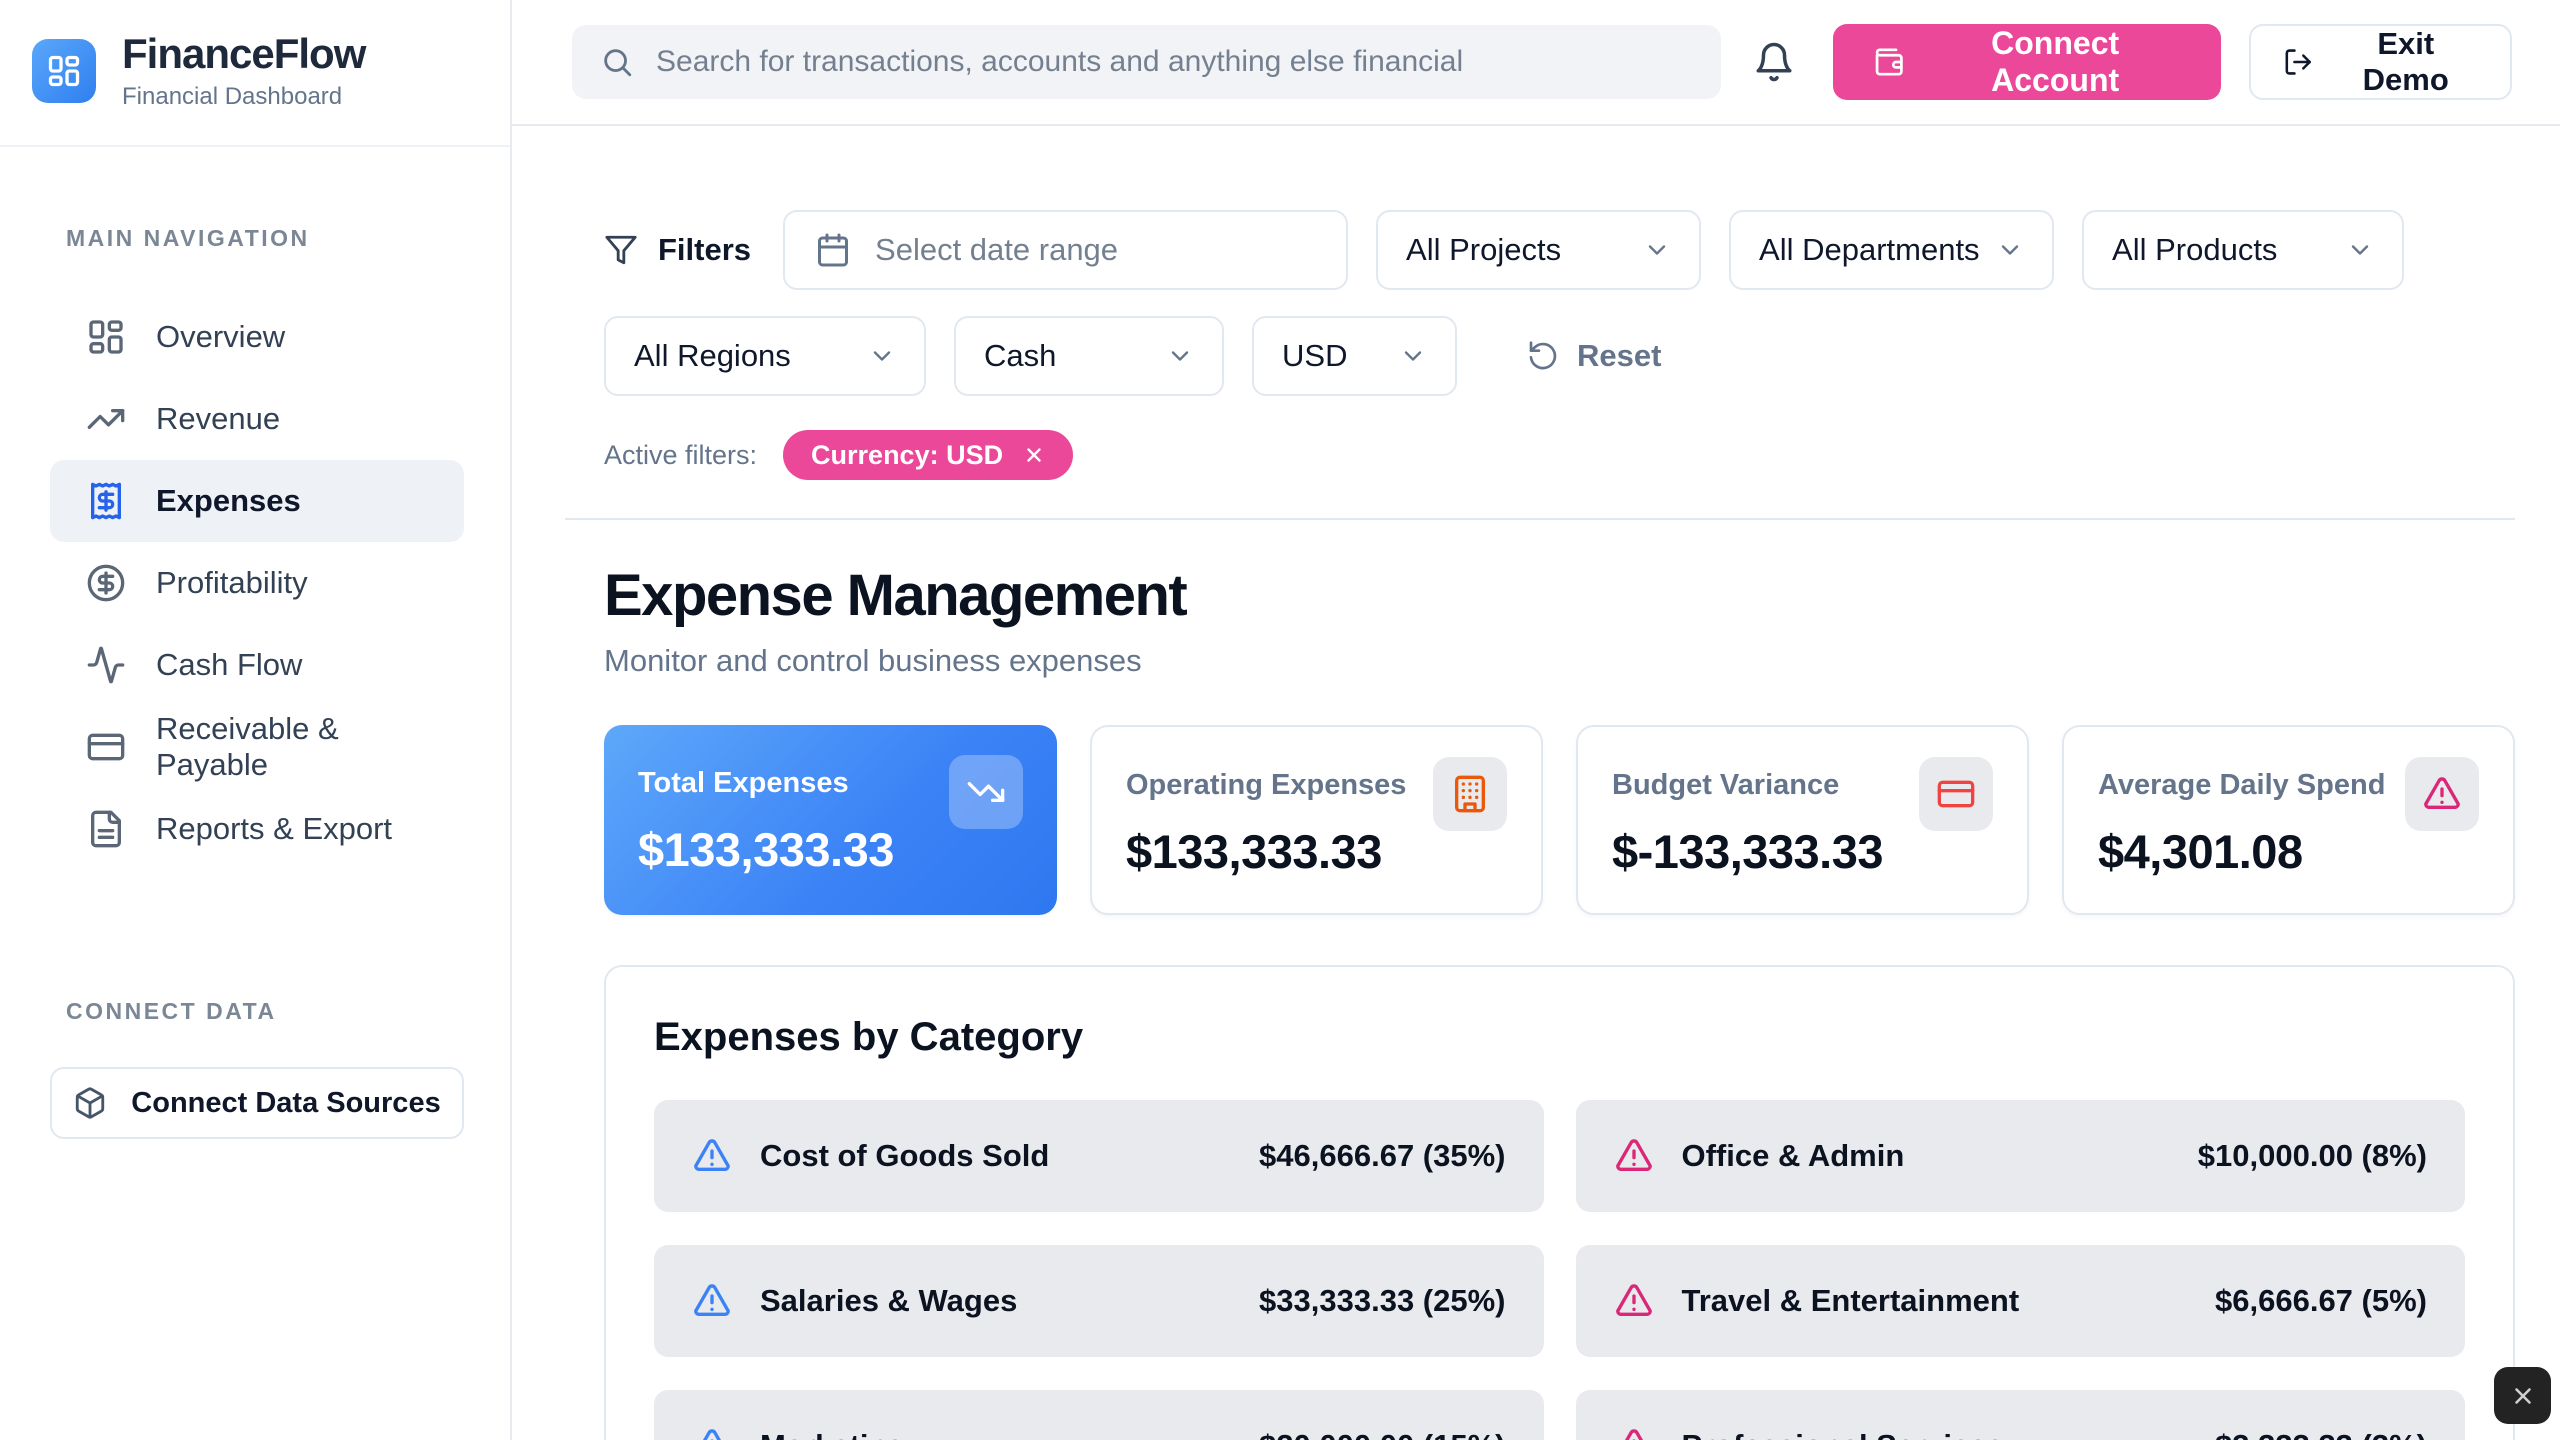  What do you see at coordinates (1559, 455) in the screenshot?
I see `active-filters: Active filters: Currency: USD` at bounding box center [1559, 455].